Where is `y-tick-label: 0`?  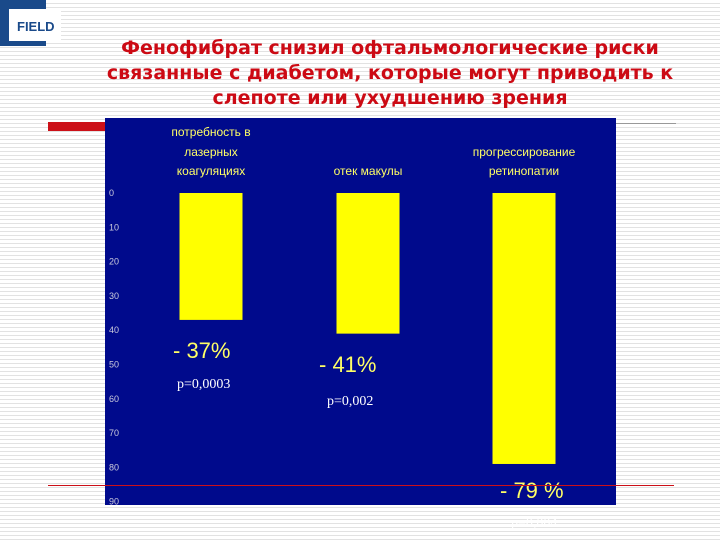
y-tick-label: 0 is located at coordinates (111, 193).